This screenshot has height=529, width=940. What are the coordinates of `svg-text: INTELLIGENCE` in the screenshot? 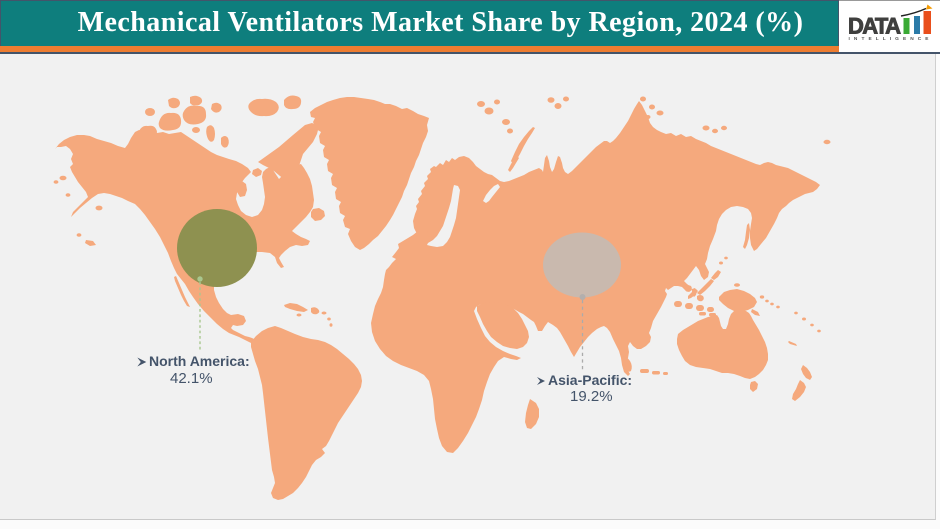 It's located at (890, 39).